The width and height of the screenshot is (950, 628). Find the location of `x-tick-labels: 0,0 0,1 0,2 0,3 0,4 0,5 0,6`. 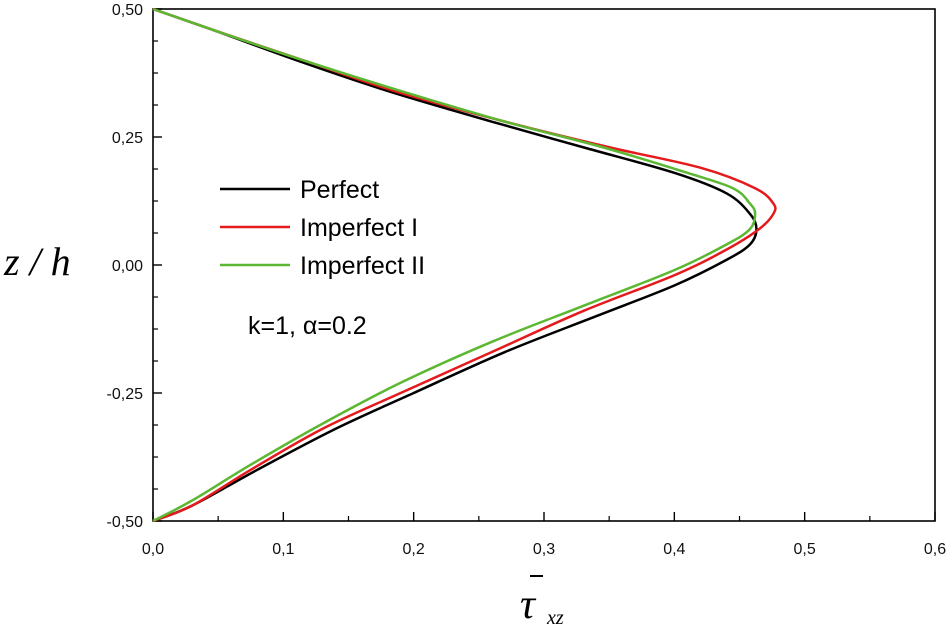

x-tick-labels: 0,0 0,1 0,2 0,3 0,4 0,5 0,6 is located at coordinates (544, 549).